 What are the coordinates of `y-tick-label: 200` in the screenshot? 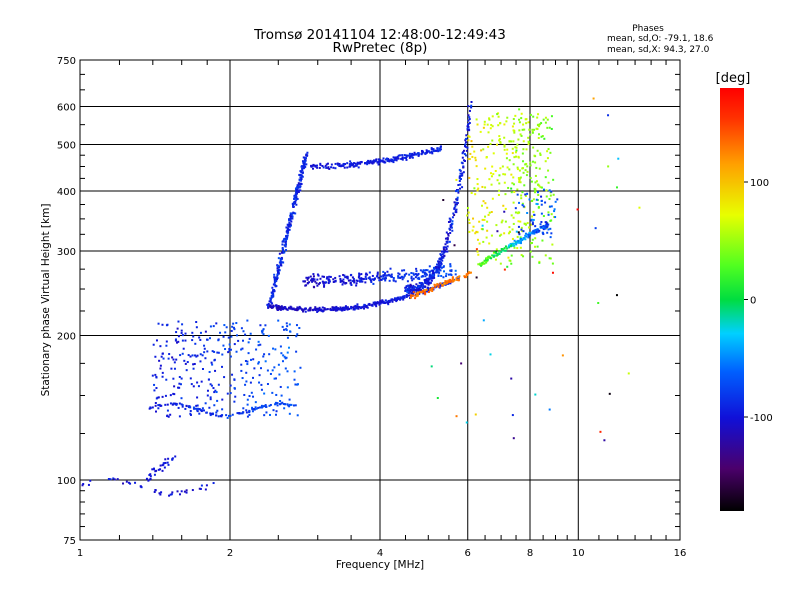 It's located at (66, 337).